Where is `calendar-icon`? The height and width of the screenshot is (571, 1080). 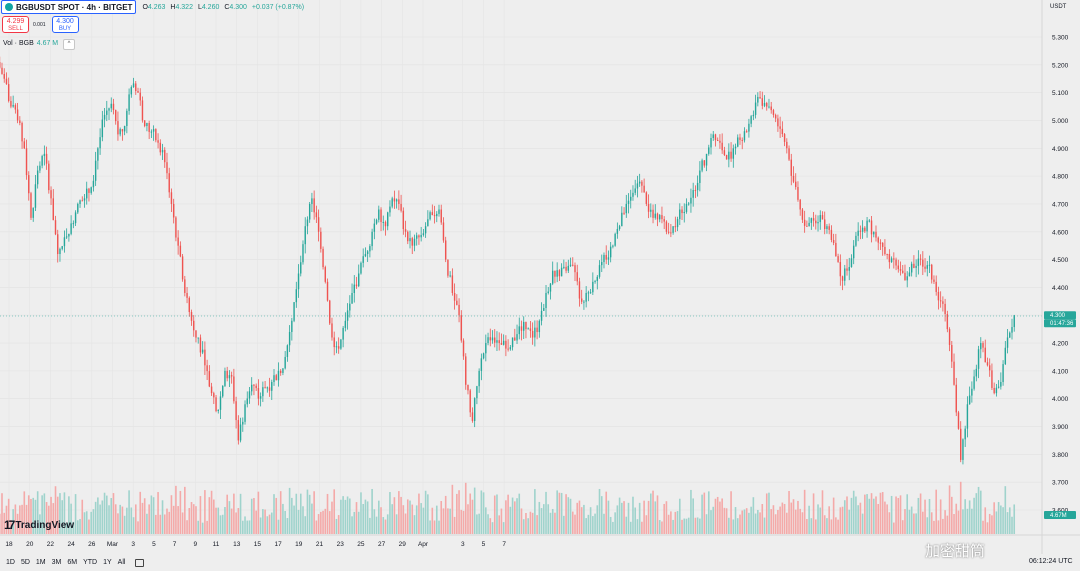 calendar-icon is located at coordinates (140, 562).